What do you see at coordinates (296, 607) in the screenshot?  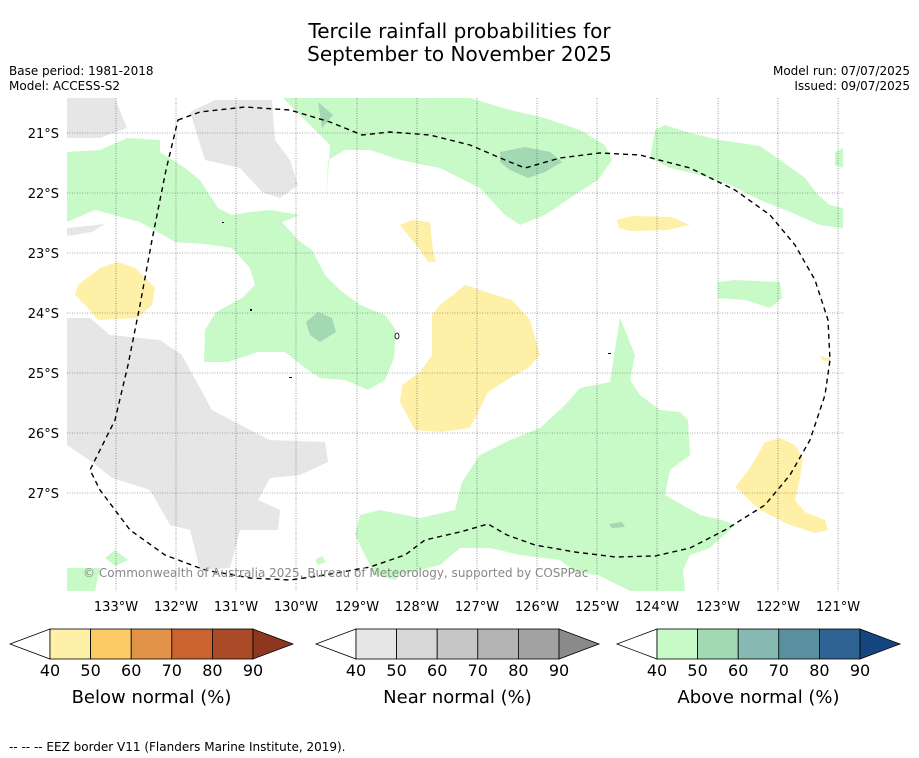 I see `longitude-label: 130°W` at bounding box center [296, 607].